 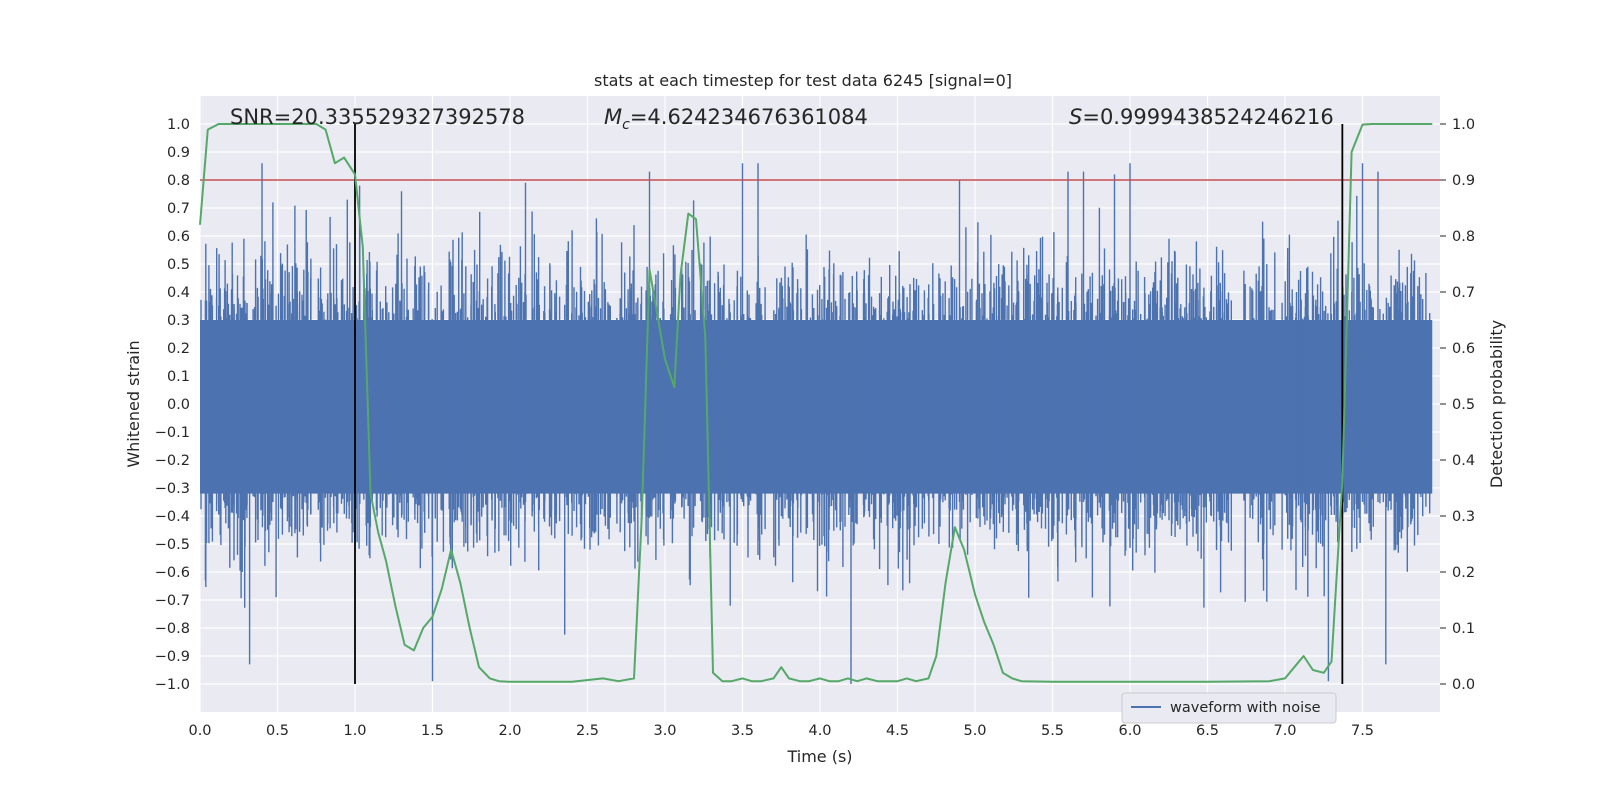 What do you see at coordinates (178, 265) in the screenshot?
I see `y-tick-label: 0.5` at bounding box center [178, 265].